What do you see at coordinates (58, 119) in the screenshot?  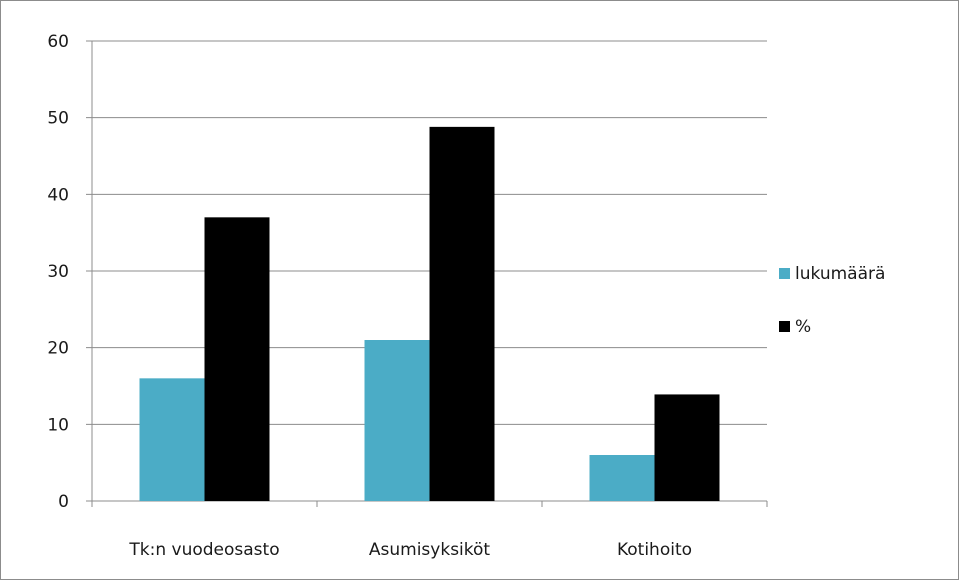 I see `y-tick-label: 50` at bounding box center [58, 119].